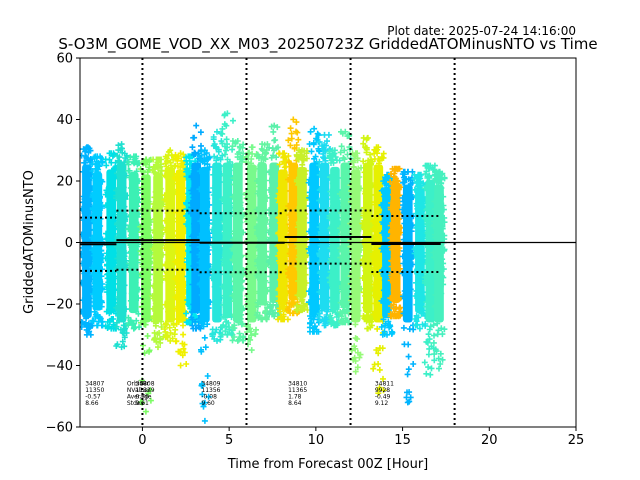 The image size is (640, 480). What do you see at coordinates (297, 383) in the screenshot?
I see `stat-label: 34810` at bounding box center [297, 383].